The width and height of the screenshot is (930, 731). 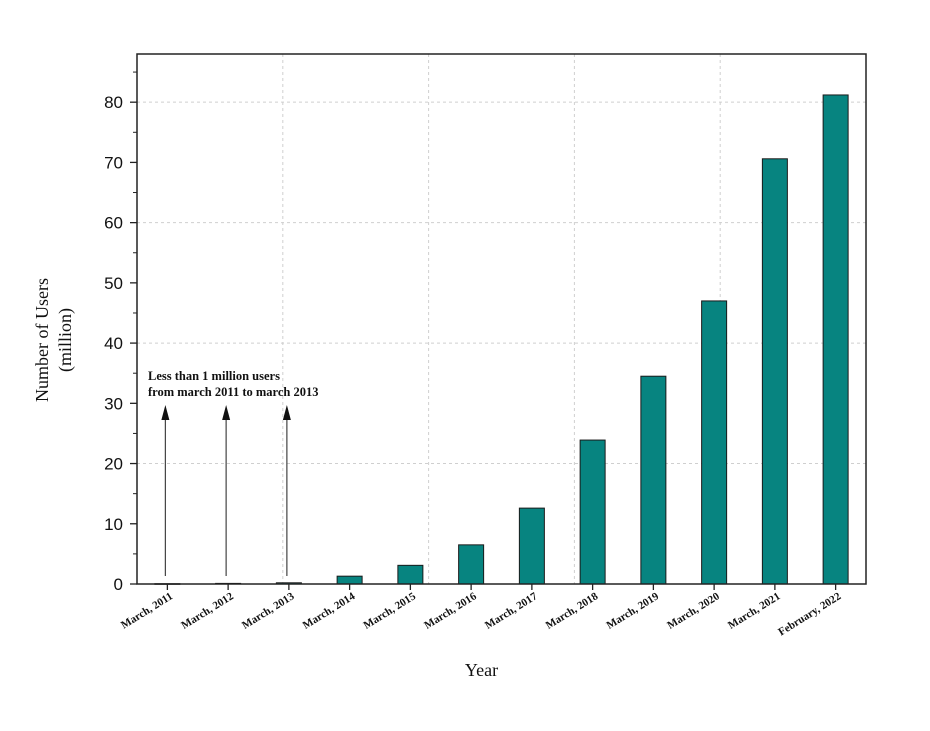 I want to click on y-axis-label-line-2: (million), so click(x=65, y=340).